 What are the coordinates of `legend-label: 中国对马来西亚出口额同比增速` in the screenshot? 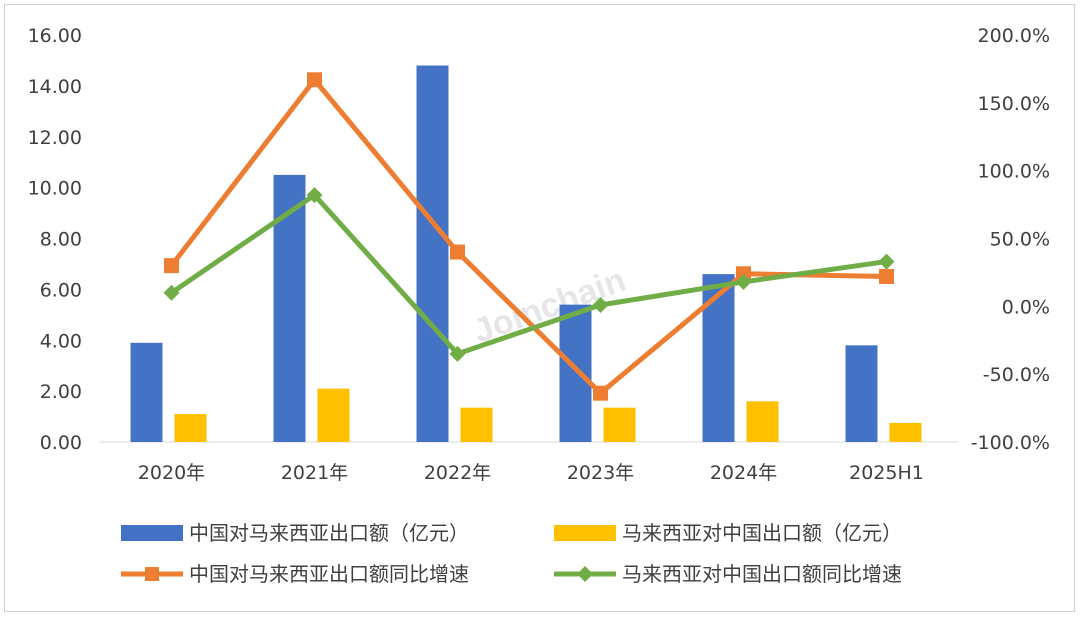 It's located at (329, 574).